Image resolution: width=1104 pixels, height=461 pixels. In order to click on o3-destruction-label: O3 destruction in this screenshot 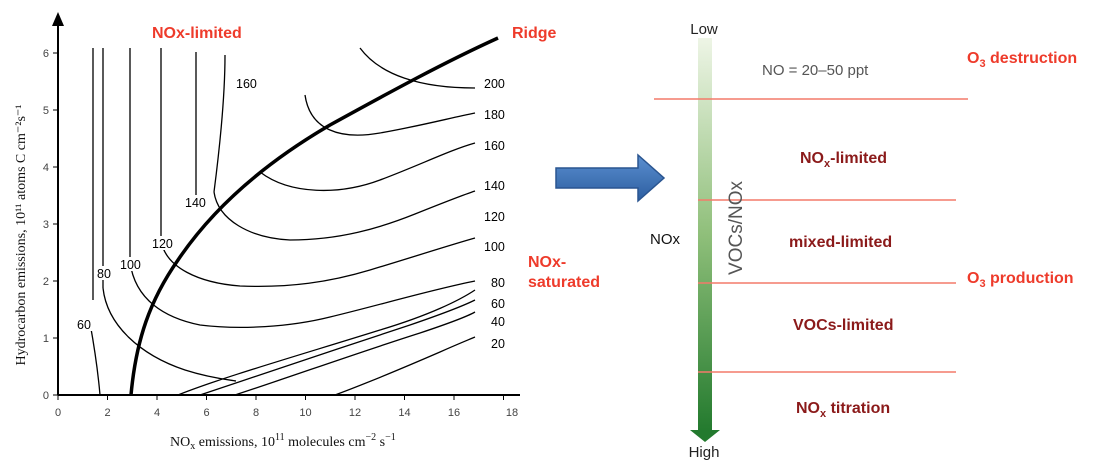, I will do `click(1022, 60)`.